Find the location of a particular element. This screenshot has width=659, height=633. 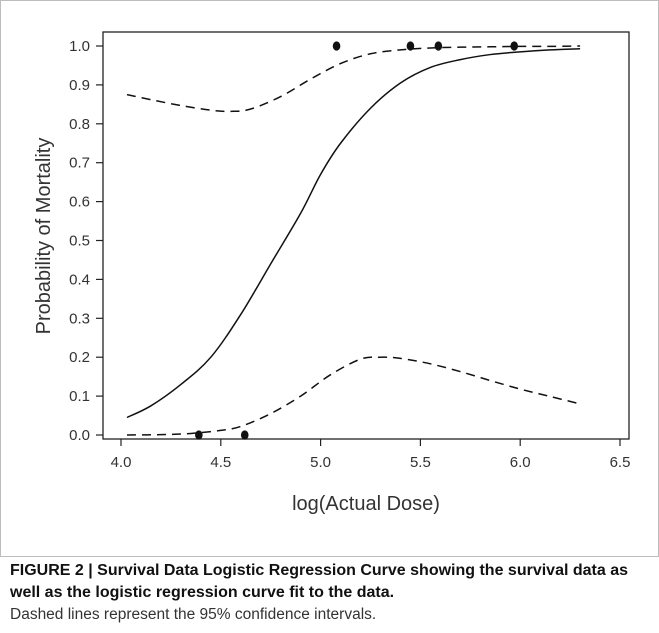

y-tick-label: 0.5 is located at coordinates (79, 241).